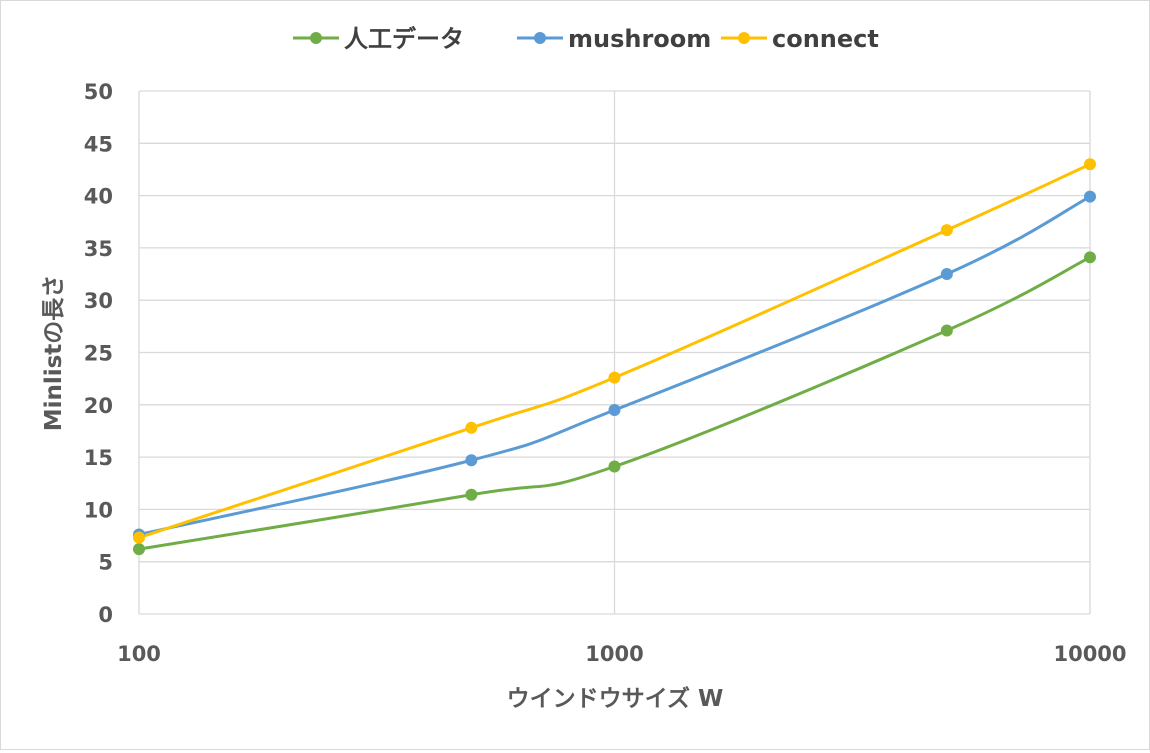 Image resolution: width=1150 pixels, height=753 pixels. What do you see at coordinates (98, 510) in the screenshot?
I see `y-tick-label: 10` at bounding box center [98, 510].